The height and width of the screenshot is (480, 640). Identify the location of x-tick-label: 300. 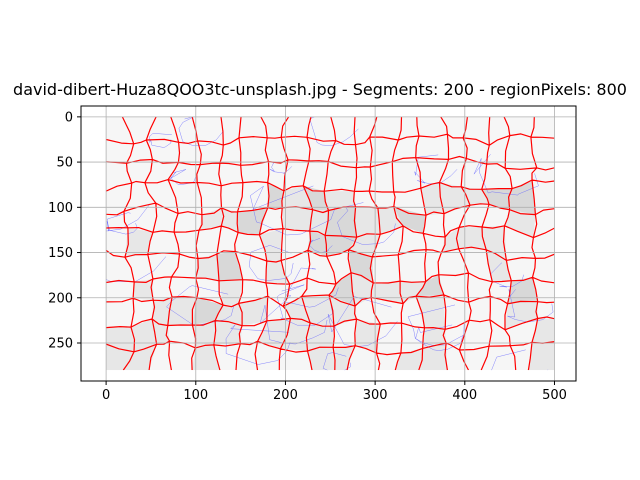
(375, 395).